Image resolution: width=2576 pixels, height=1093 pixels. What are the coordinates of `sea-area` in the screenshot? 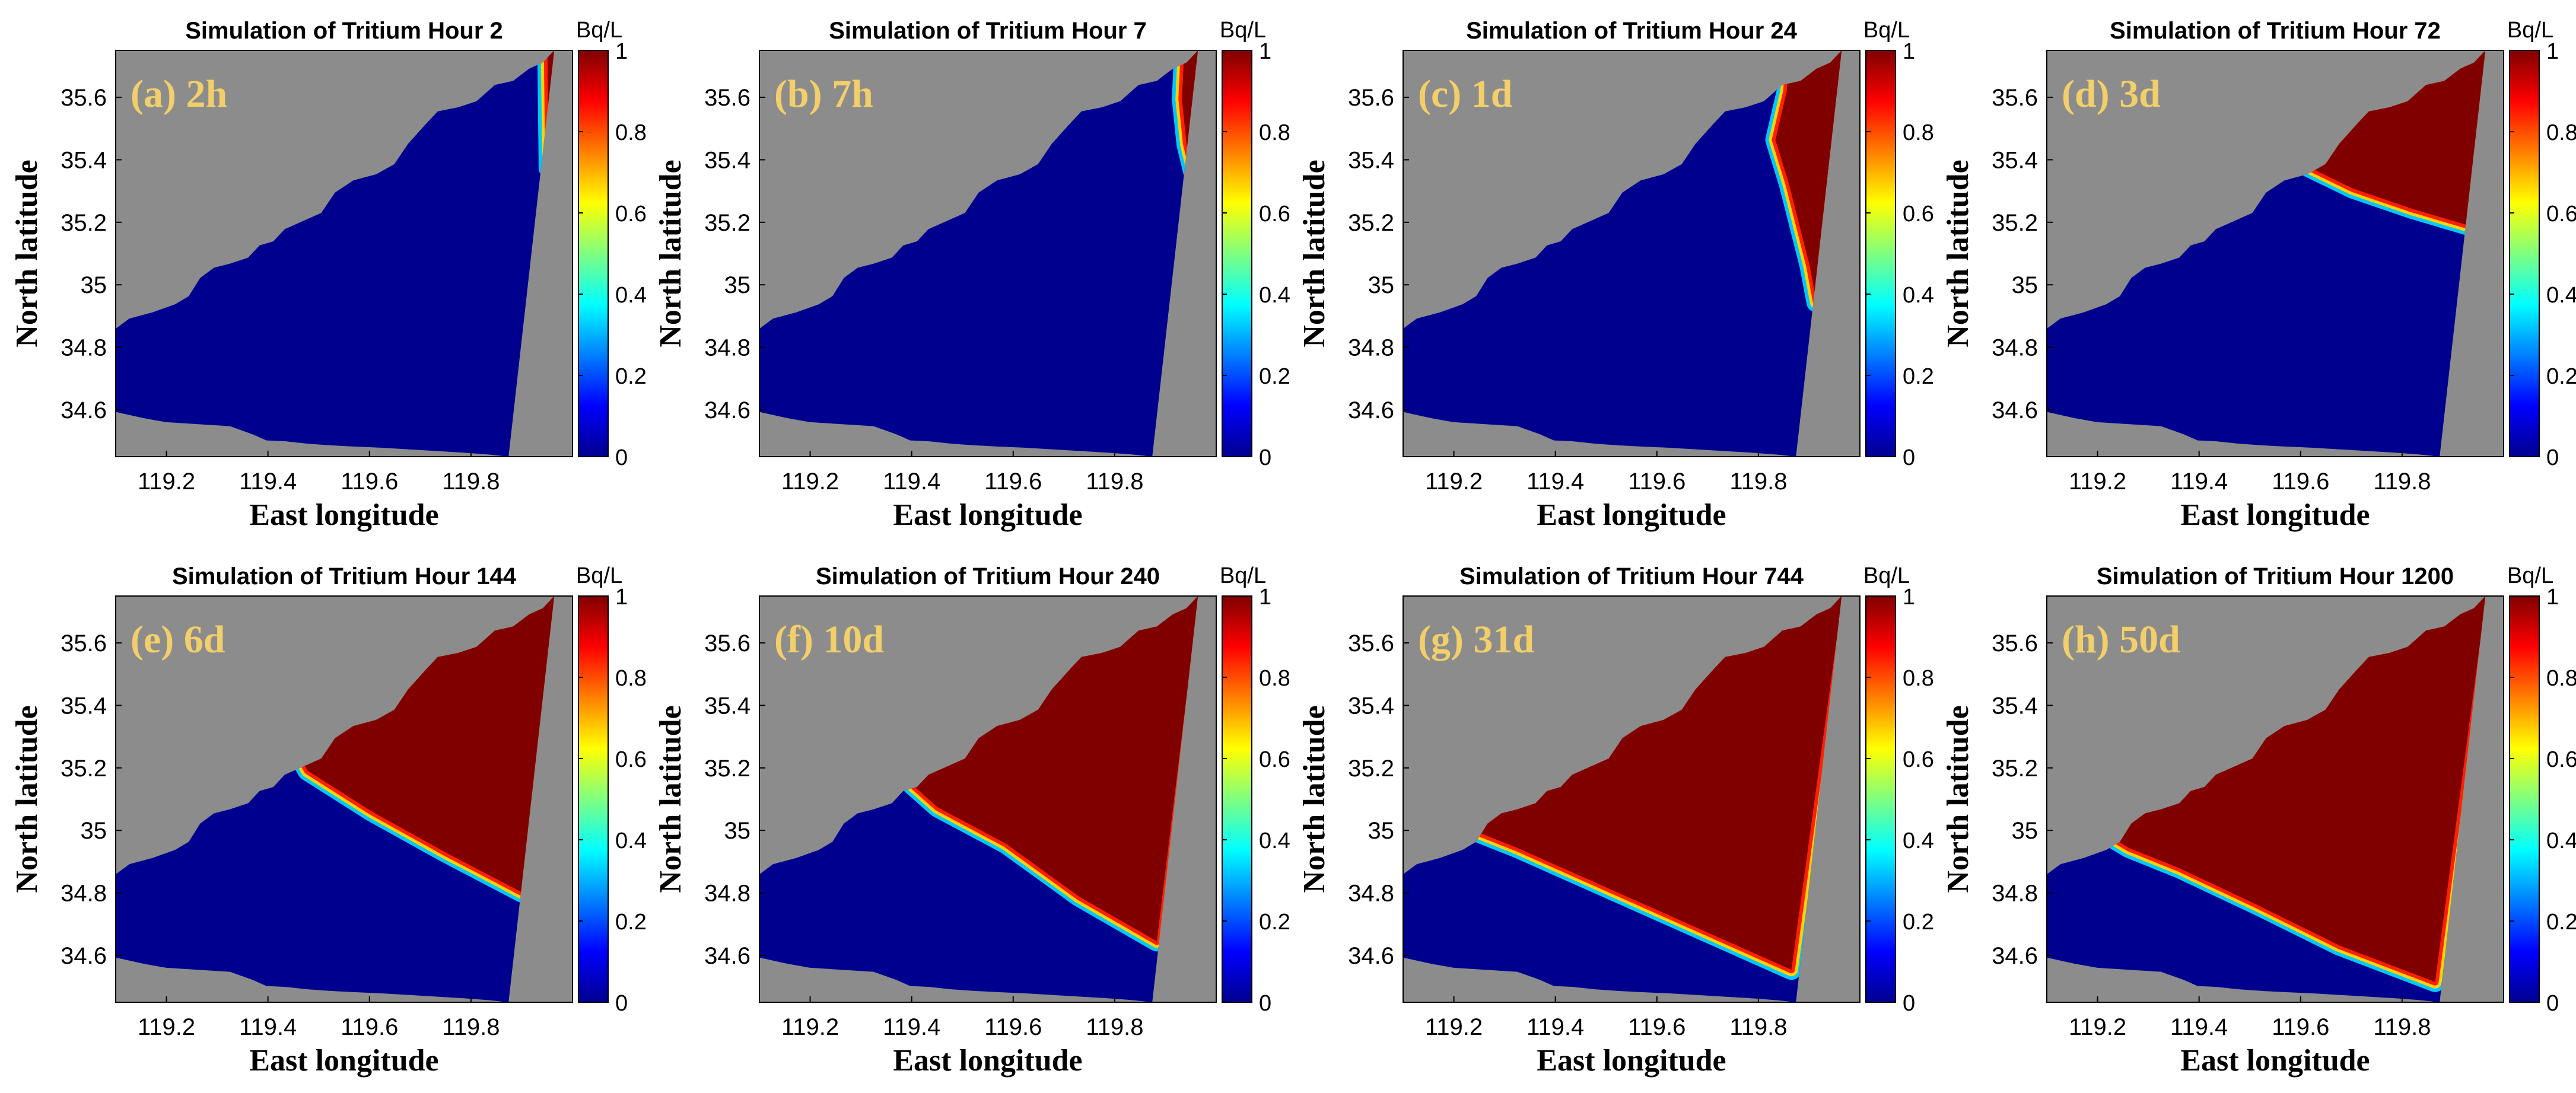 It's located at (335, 253).